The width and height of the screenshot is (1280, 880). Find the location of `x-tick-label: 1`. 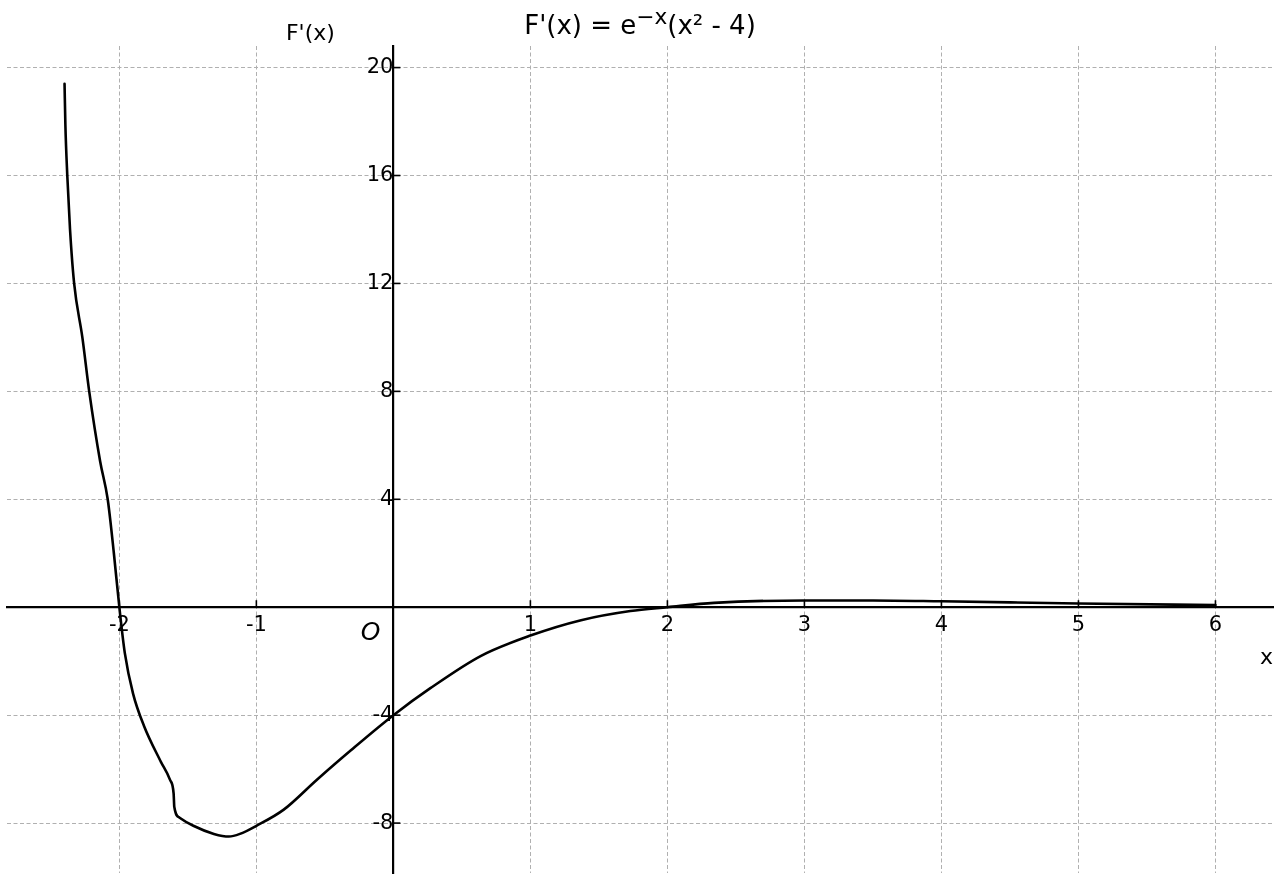

x-tick-label: 1 is located at coordinates (530, 624).